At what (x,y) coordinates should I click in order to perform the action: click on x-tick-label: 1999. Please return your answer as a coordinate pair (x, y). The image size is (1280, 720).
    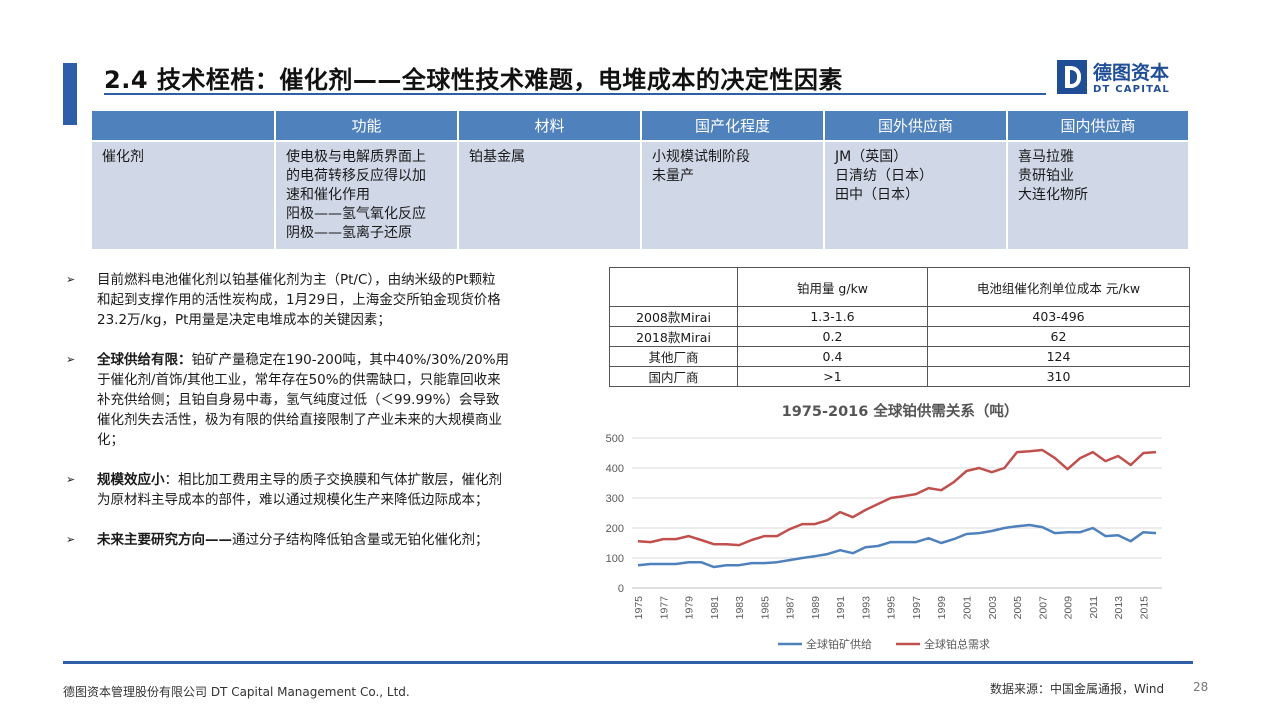
    Looking at the image, I should click on (942, 608).